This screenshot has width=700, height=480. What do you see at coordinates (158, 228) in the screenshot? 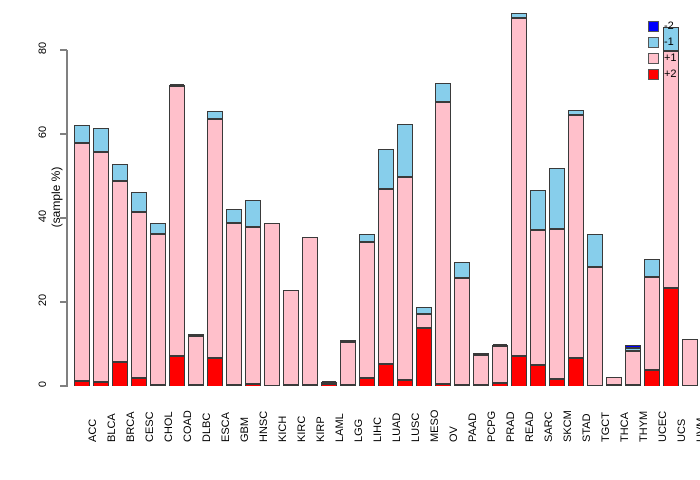
I see `bar-segment-chol-minus1` at bounding box center [158, 228].